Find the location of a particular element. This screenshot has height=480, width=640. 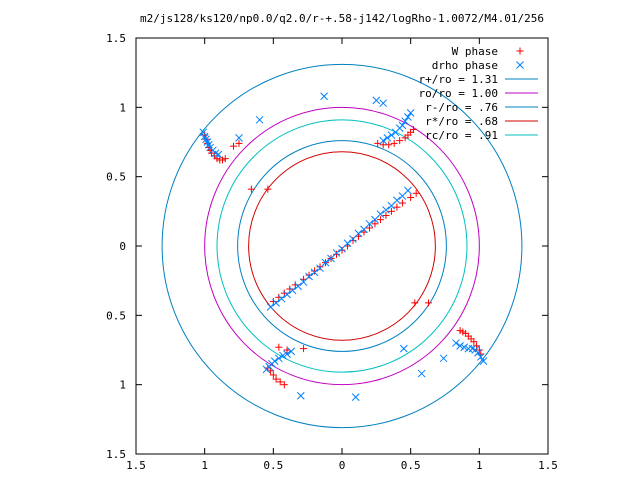

legend-label: W phase is located at coordinates (475, 51).